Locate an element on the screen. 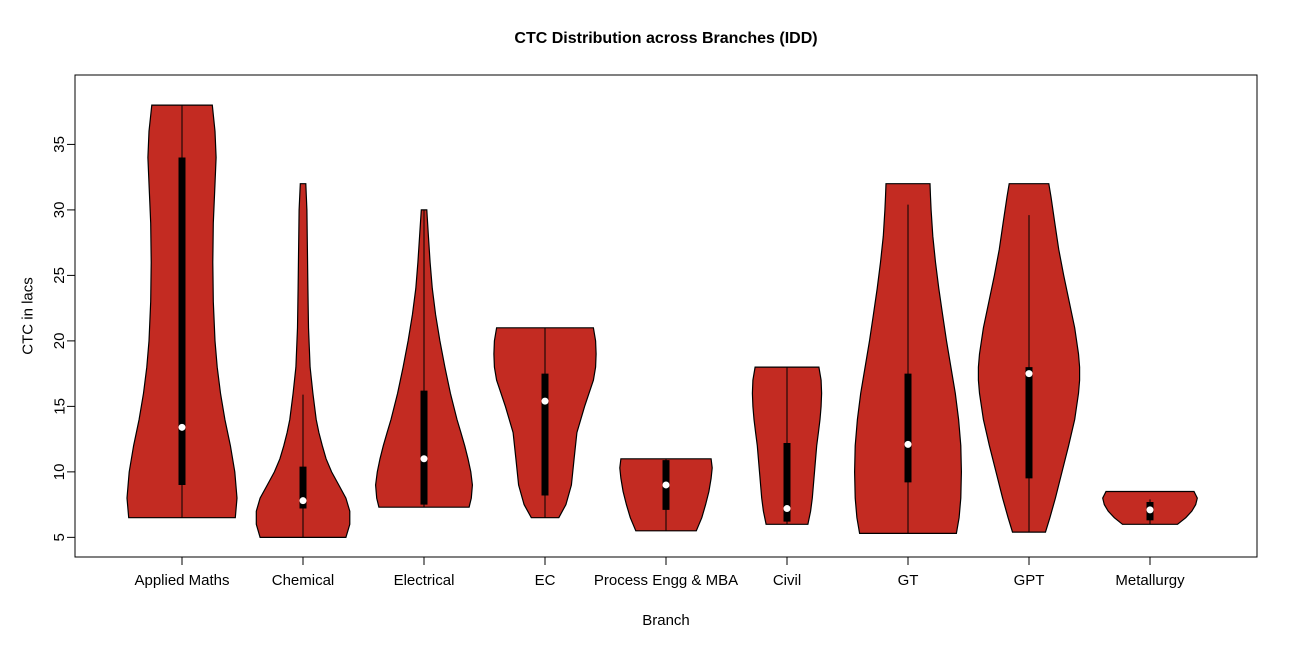 The image size is (1294, 653). x-tick-label: Civil is located at coordinates (787, 580).